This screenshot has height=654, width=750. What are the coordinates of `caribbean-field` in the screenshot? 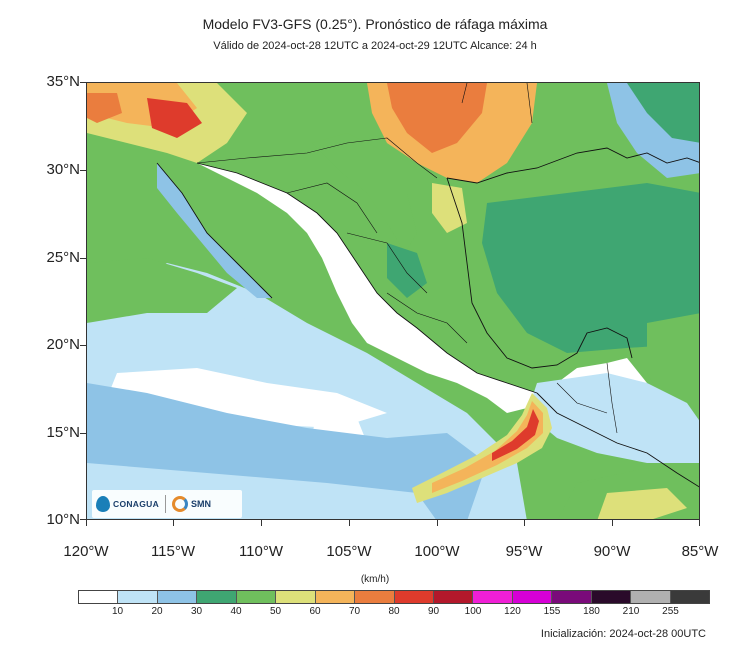 It's located at (673, 363).